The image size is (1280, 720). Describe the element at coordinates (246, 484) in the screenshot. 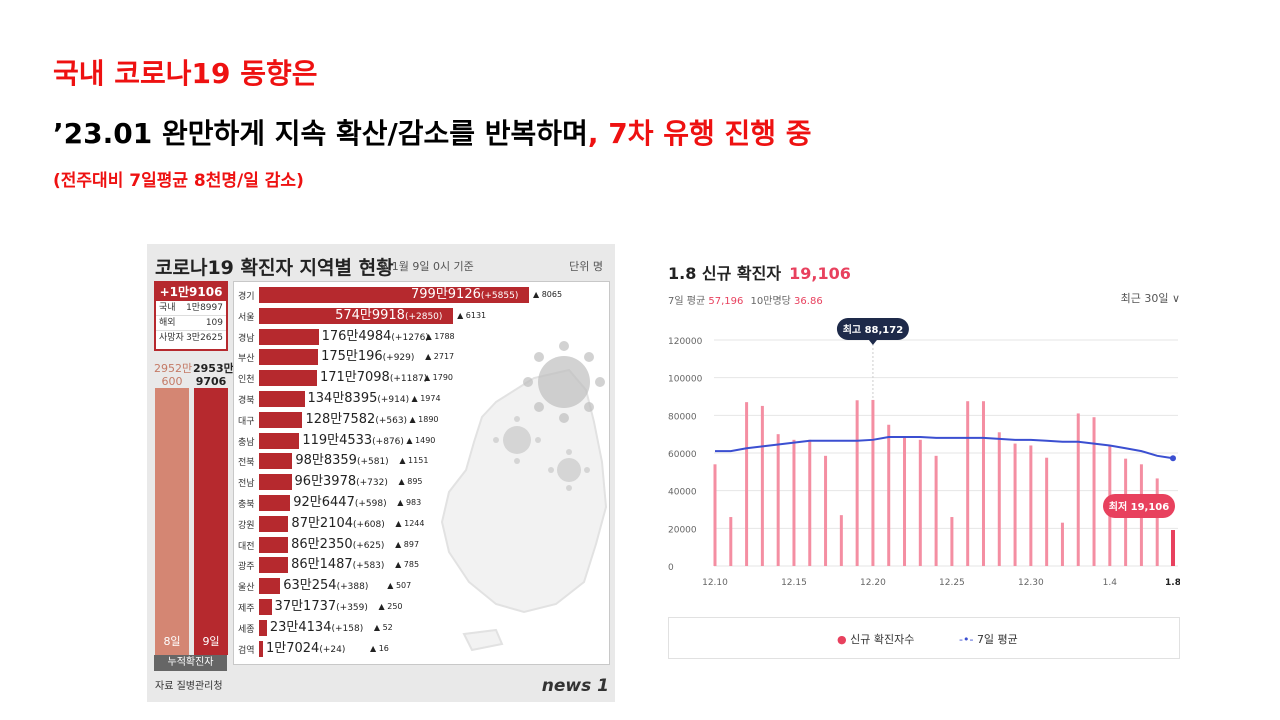

I see `region-name: 전남` at that location.